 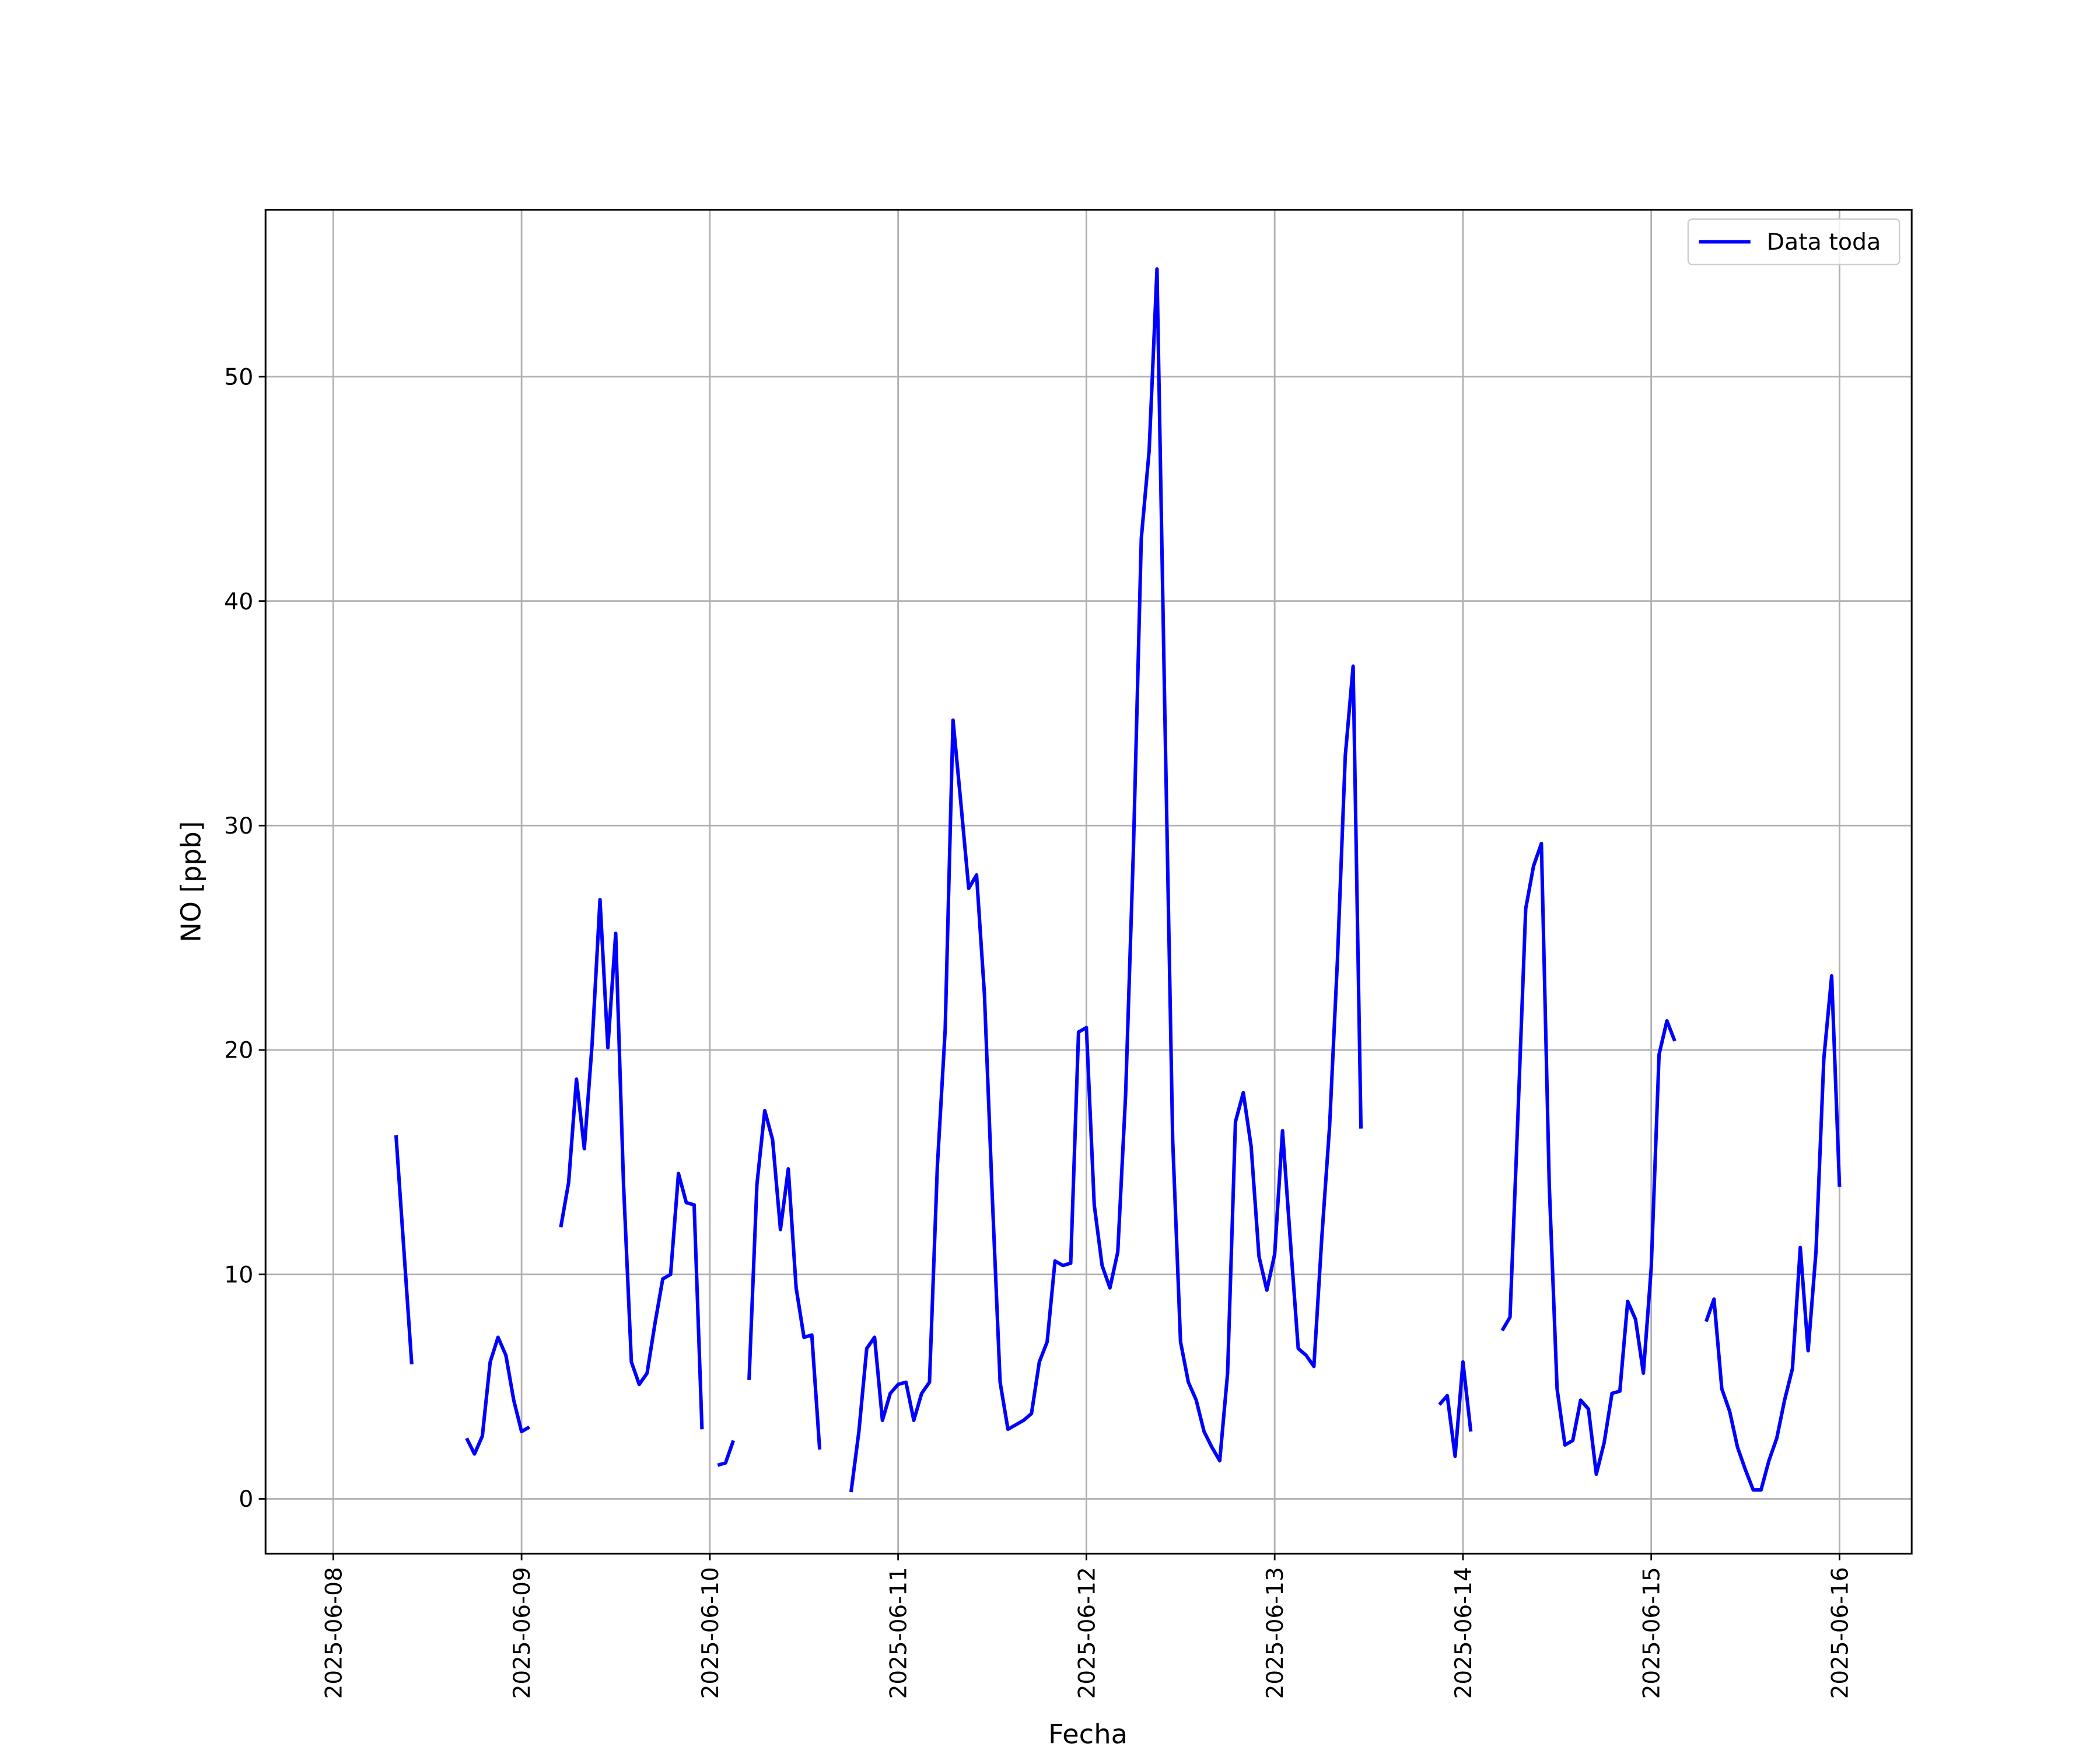 What do you see at coordinates (1824, 242) in the screenshot?
I see `legend-label: Data toda` at bounding box center [1824, 242].